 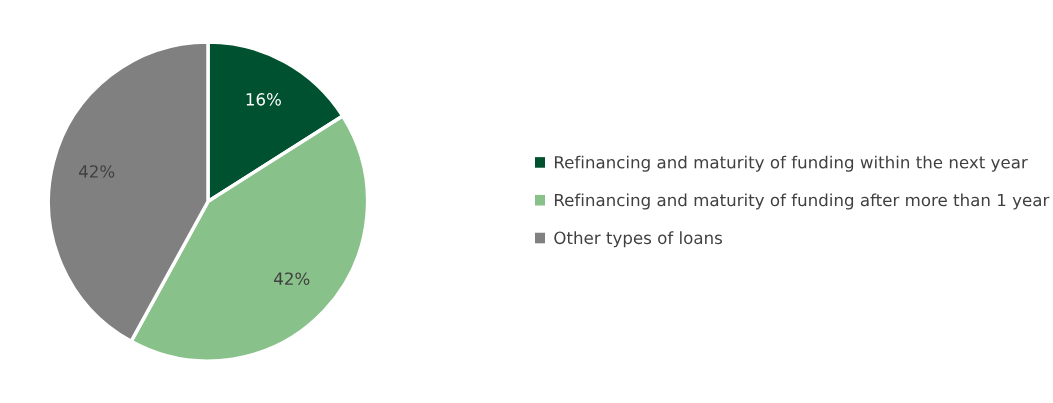 I want to click on data-label: 16%, so click(x=263, y=99).